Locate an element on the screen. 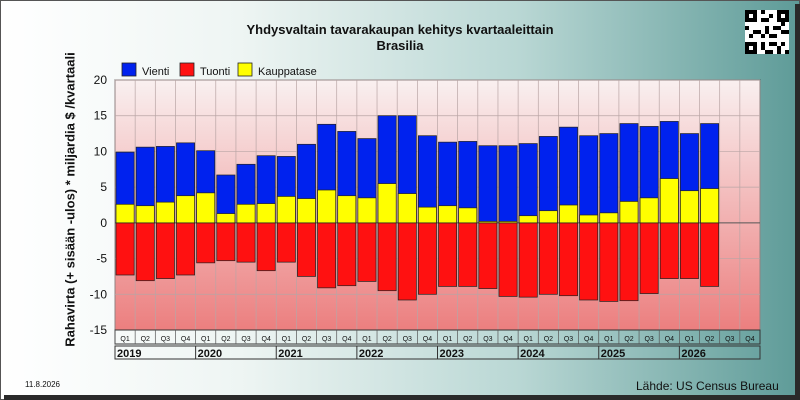 The width and height of the screenshot is (800, 400). chart-subtitle: Brasilia is located at coordinates (400, 45).